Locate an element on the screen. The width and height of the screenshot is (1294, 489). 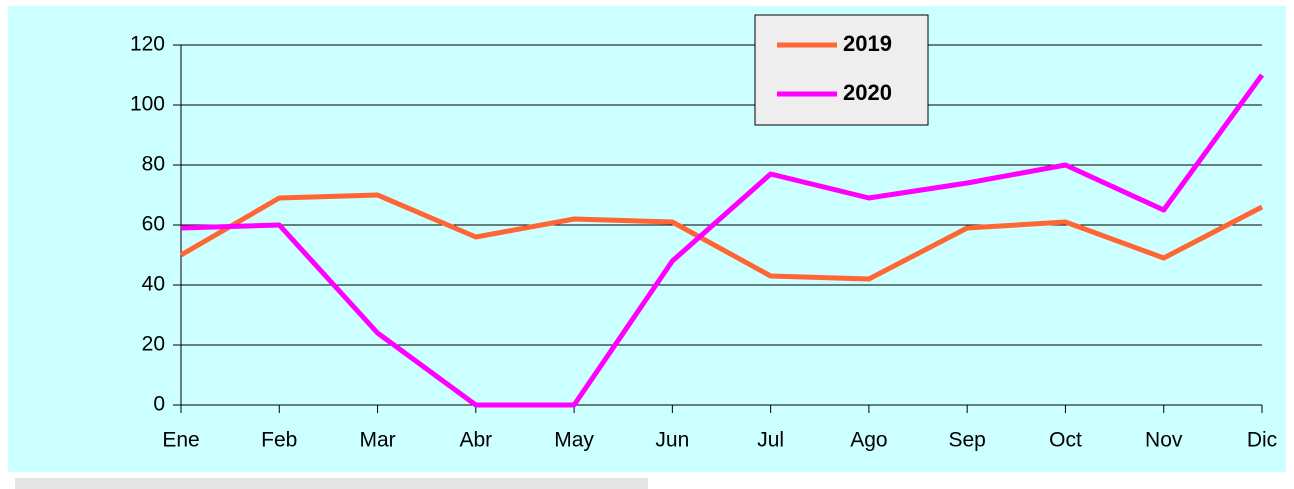
y-tick-label: 60 is located at coordinates (153, 224).